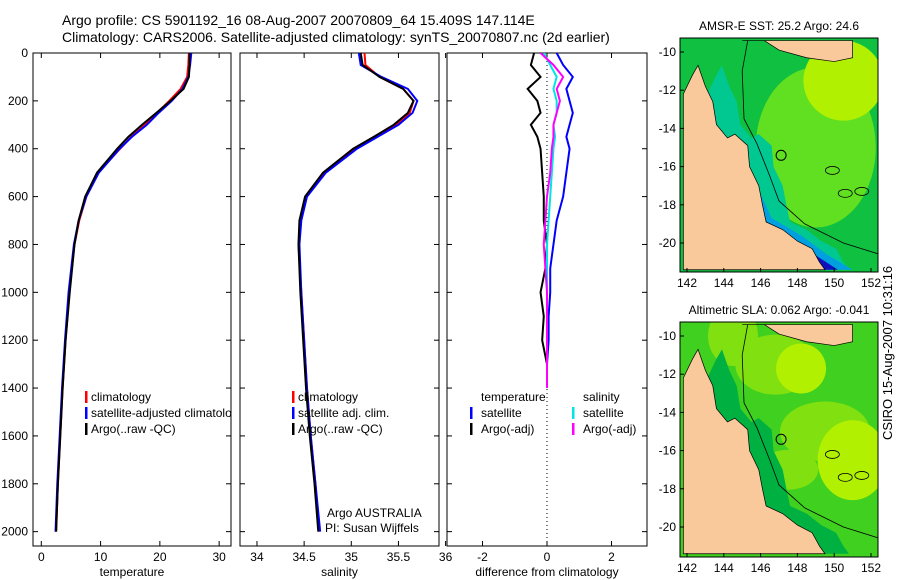 Image resolution: width=900 pixels, height=580 pixels. I want to click on y-tick-label: 600, so click(18, 197).